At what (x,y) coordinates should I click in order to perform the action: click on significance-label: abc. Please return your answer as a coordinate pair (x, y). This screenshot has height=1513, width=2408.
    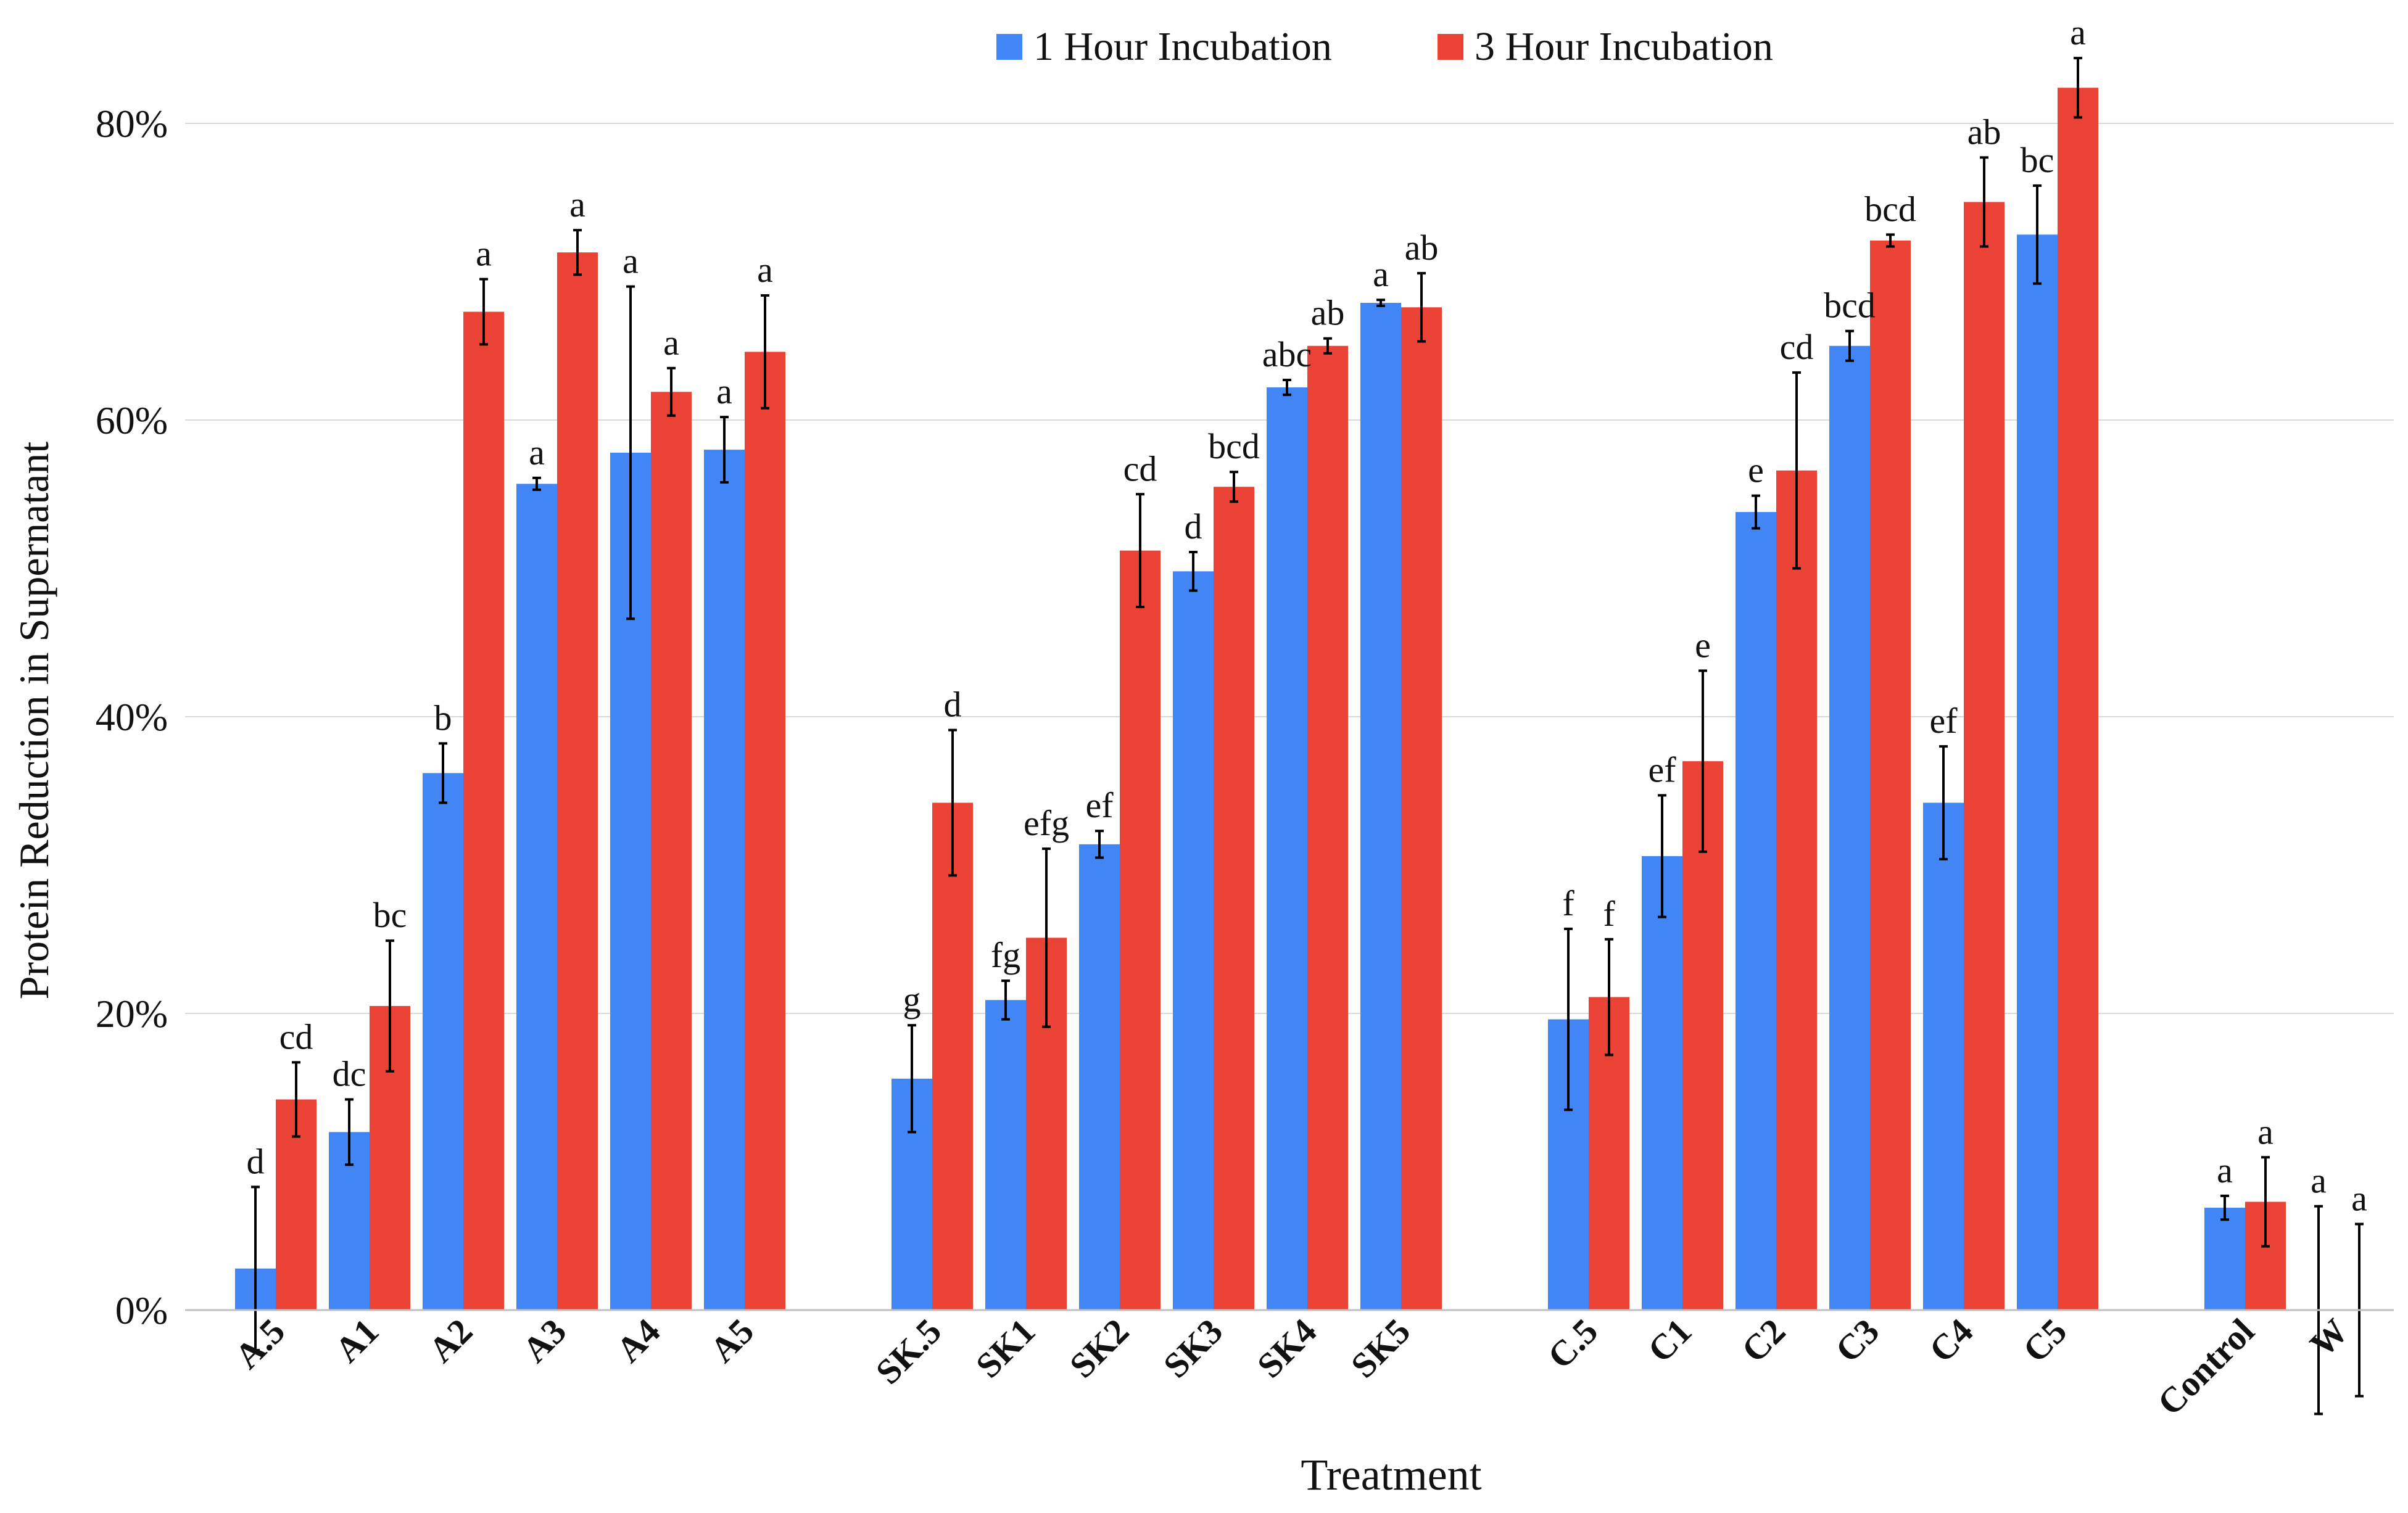
    Looking at the image, I should click on (1287, 354).